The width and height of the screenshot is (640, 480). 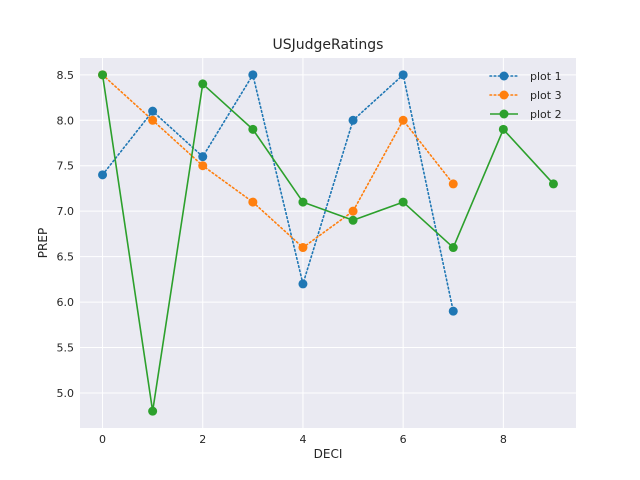 What do you see at coordinates (503, 439) in the screenshot?
I see `x-tick-label: 8` at bounding box center [503, 439].